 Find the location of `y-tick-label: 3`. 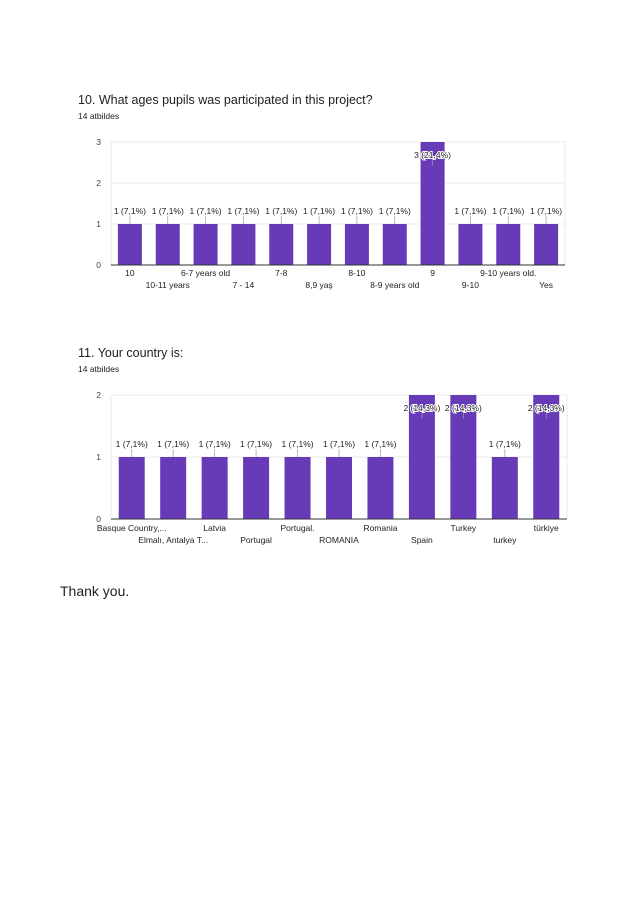

y-tick-label: 3 is located at coordinates (98, 142).